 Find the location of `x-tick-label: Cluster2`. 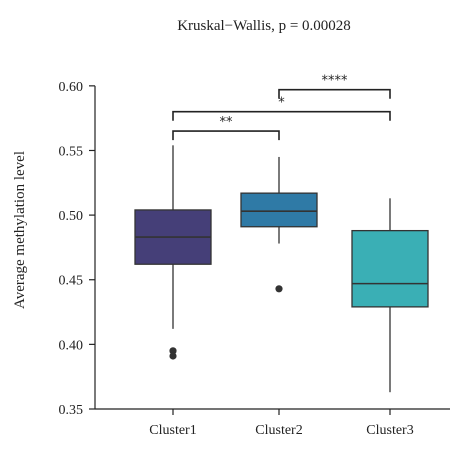

x-tick-label: Cluster2 is located at coordinates (278, 430).